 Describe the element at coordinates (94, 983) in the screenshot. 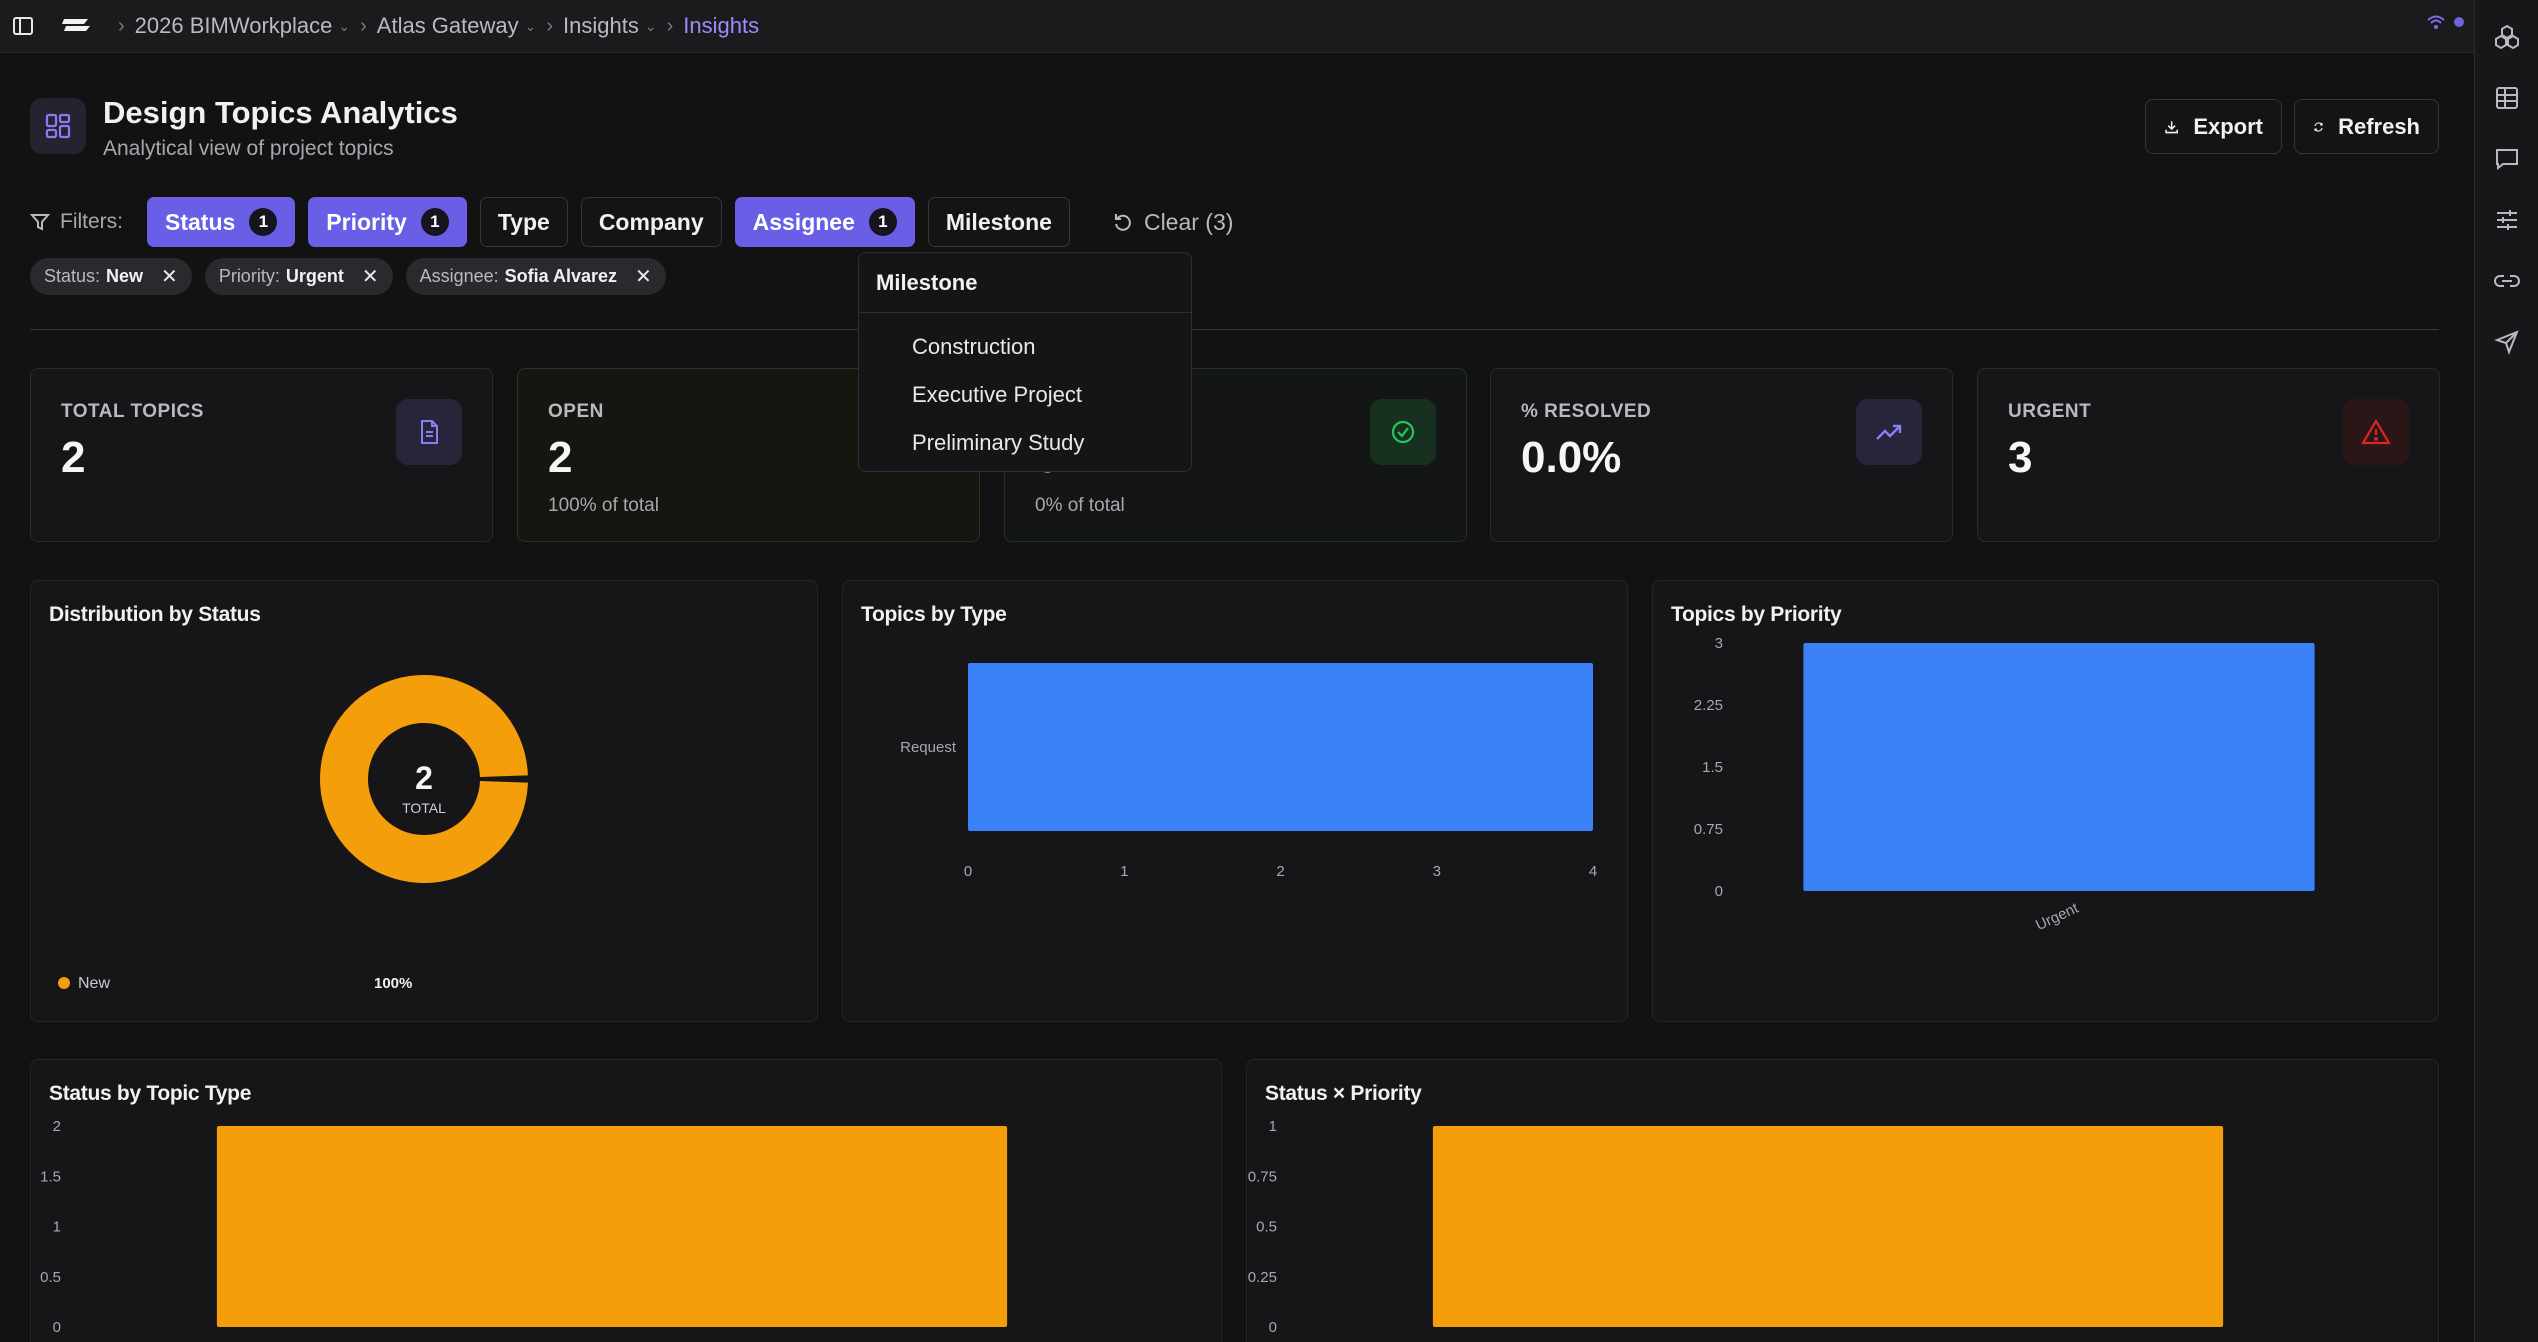

I see `legend-label: New` at that location.